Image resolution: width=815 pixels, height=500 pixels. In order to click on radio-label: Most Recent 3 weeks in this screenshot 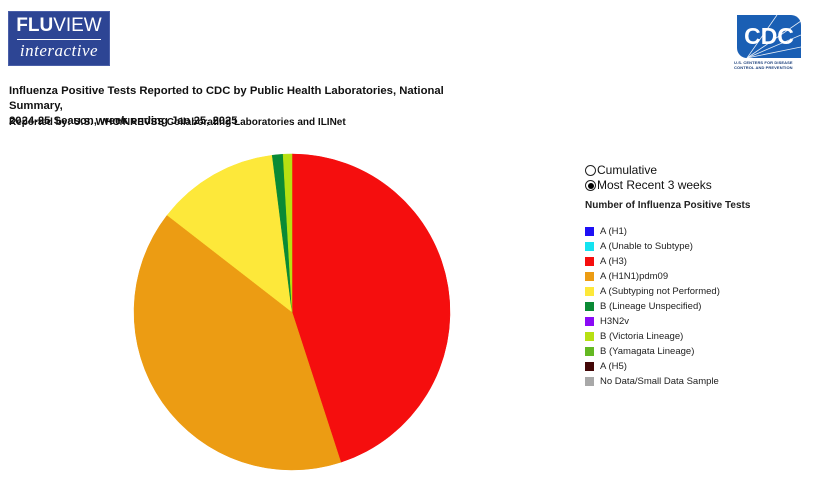, I will do `click(654, 185)`.